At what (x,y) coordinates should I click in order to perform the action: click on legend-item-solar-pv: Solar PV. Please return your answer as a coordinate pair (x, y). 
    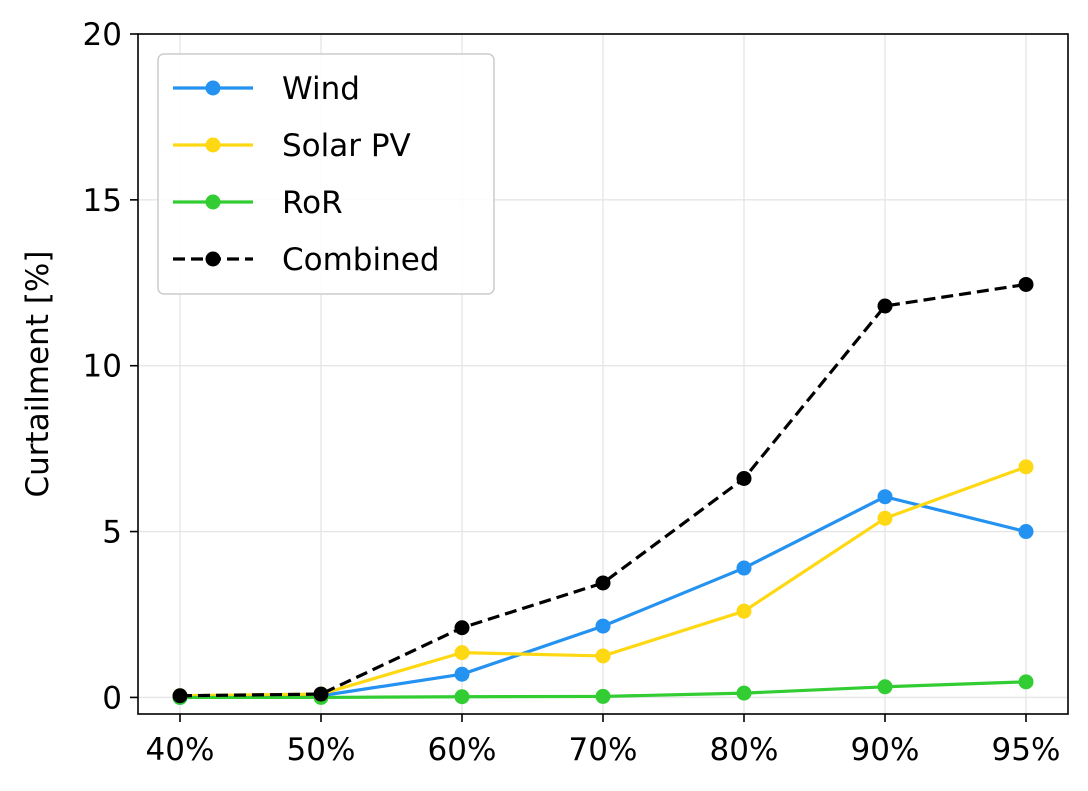
    Looking at the image, I should click on (292, 146).